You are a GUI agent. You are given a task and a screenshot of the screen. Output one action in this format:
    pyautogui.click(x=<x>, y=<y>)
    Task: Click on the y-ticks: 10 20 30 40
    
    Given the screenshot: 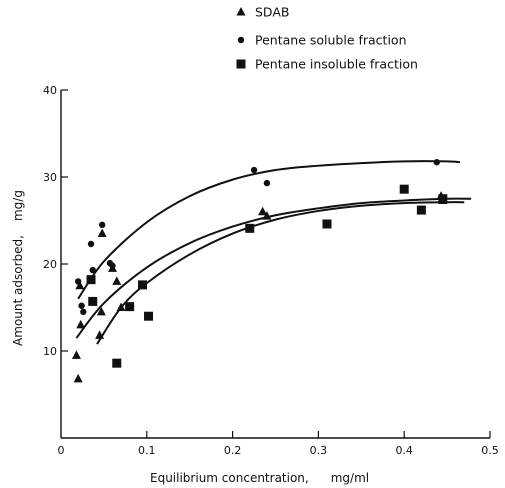 What is the action you would take?
    pyautogui.click(x=55, y=221)
    